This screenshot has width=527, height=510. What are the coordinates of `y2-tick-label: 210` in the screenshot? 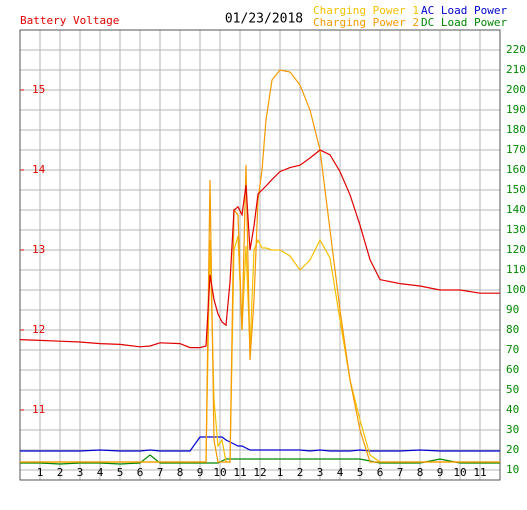 It's located at (516, 69).